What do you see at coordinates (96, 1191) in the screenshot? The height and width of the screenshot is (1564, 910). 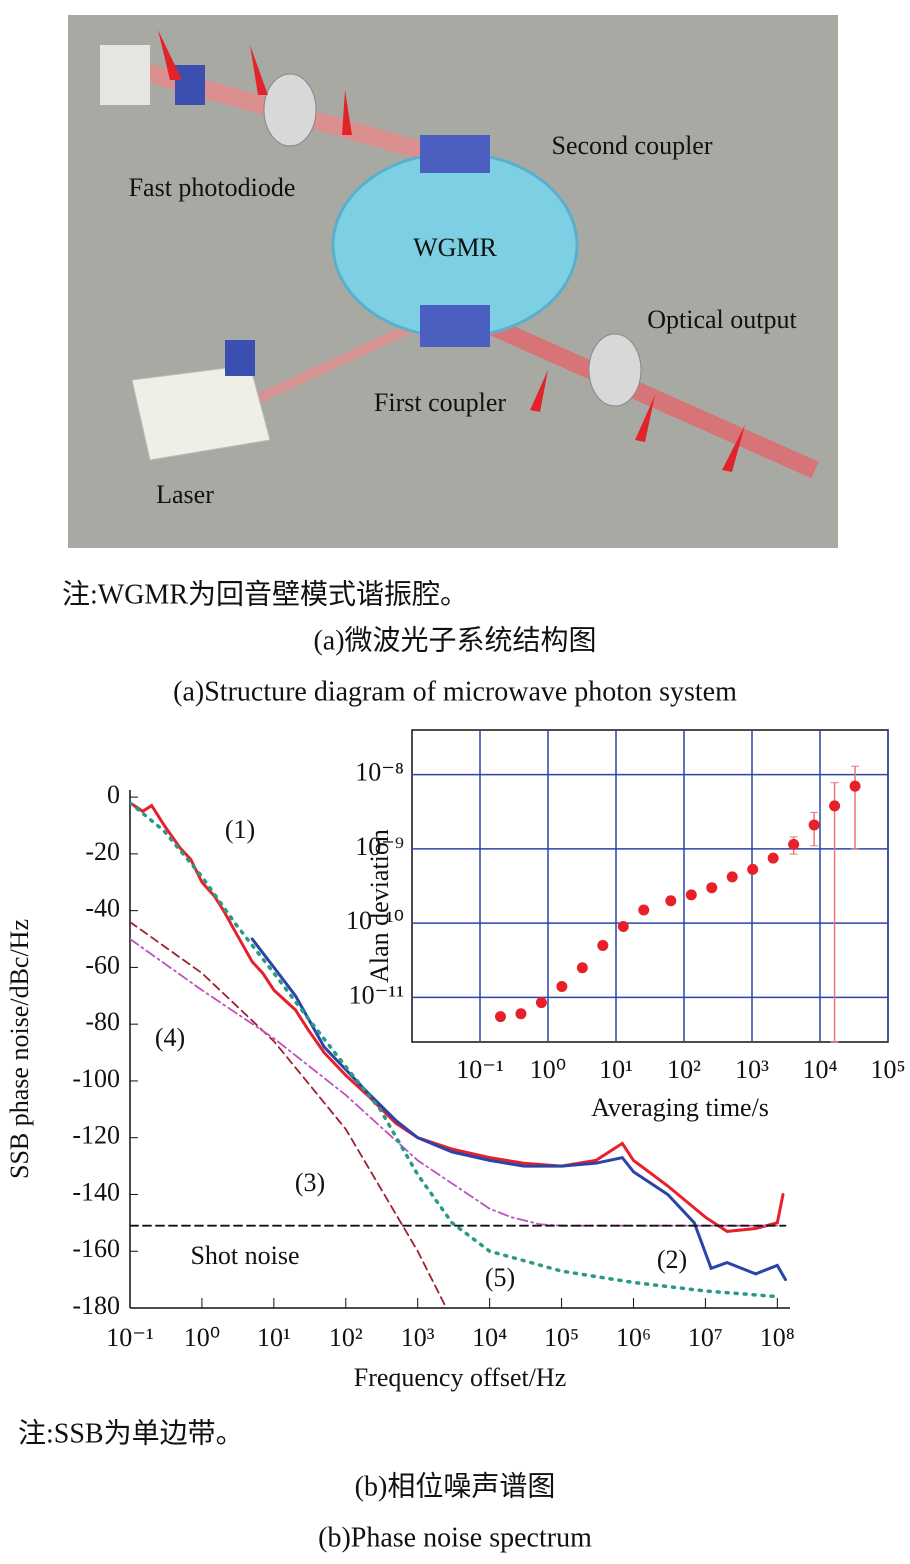 I see `y-tick-label: -140` at bounding box center [96, 1191].